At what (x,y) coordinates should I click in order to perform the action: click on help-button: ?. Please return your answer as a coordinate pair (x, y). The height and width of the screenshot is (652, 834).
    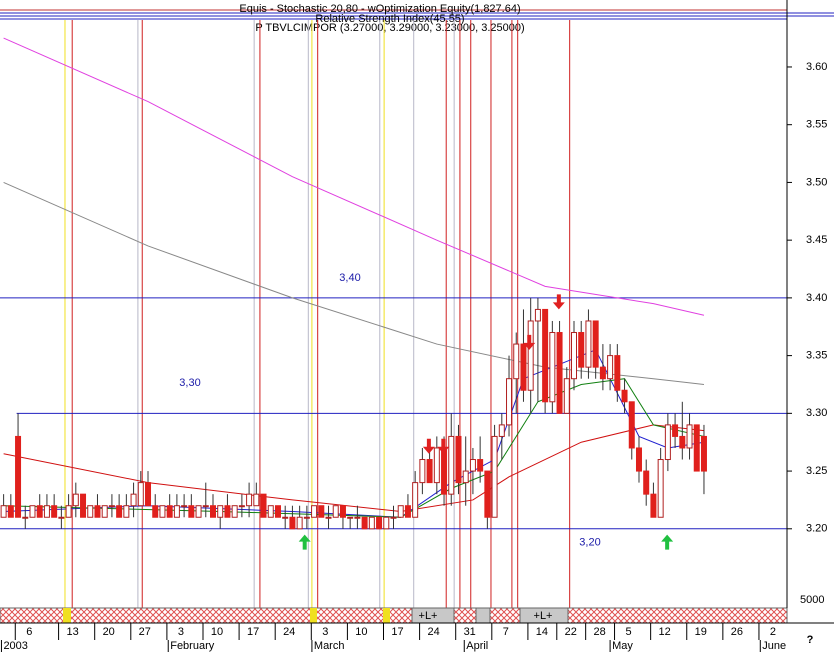
    Looking at the image, I should click on (810, 640).